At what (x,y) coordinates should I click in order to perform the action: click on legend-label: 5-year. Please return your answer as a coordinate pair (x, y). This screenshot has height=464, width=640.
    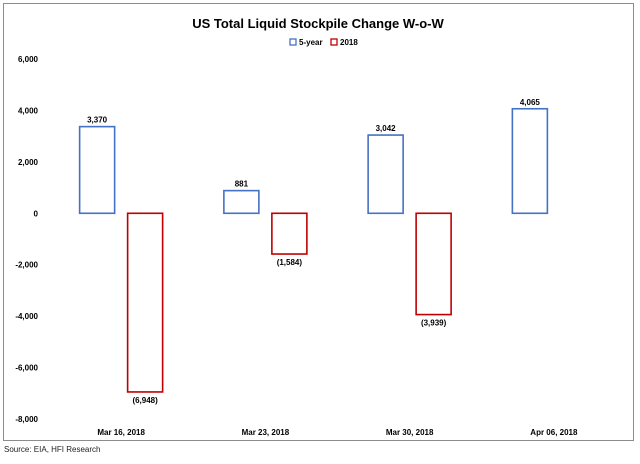
    Looking at the image, I should click on (311, 42).